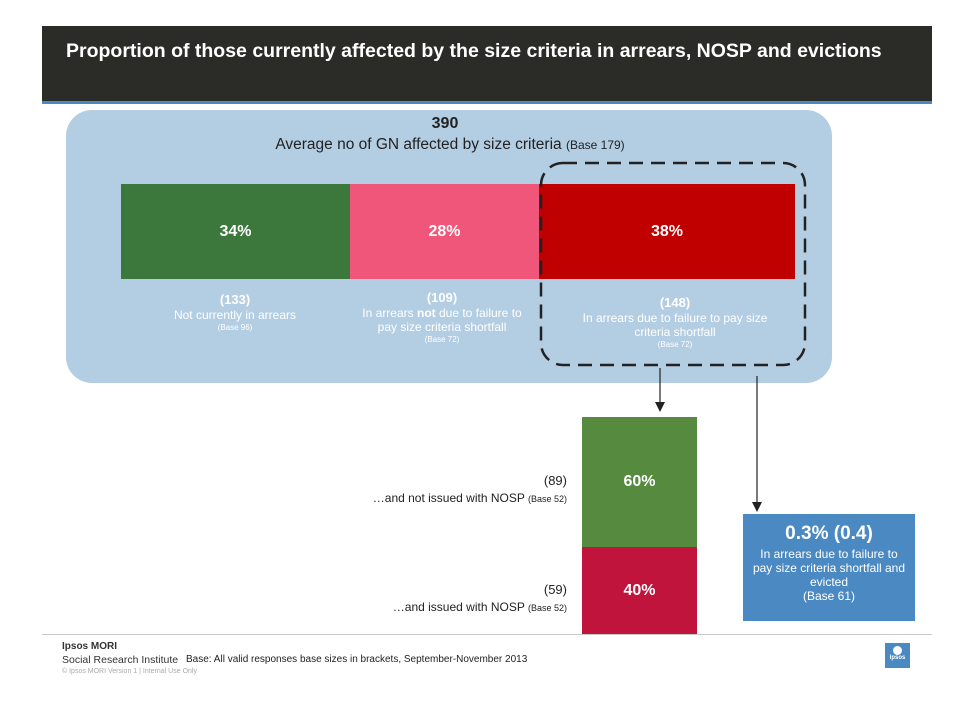 This screenshot has height=720, width=960. Describe the element at coordinates (442, 297) in the screenshot. I see `count-arrears-not-due: (109)` at that location.